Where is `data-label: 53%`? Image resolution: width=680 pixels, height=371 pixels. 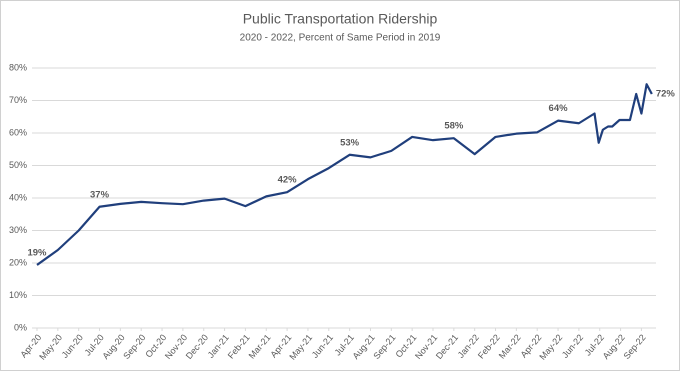 data-label: 53% is located at coordinates (350, 142).